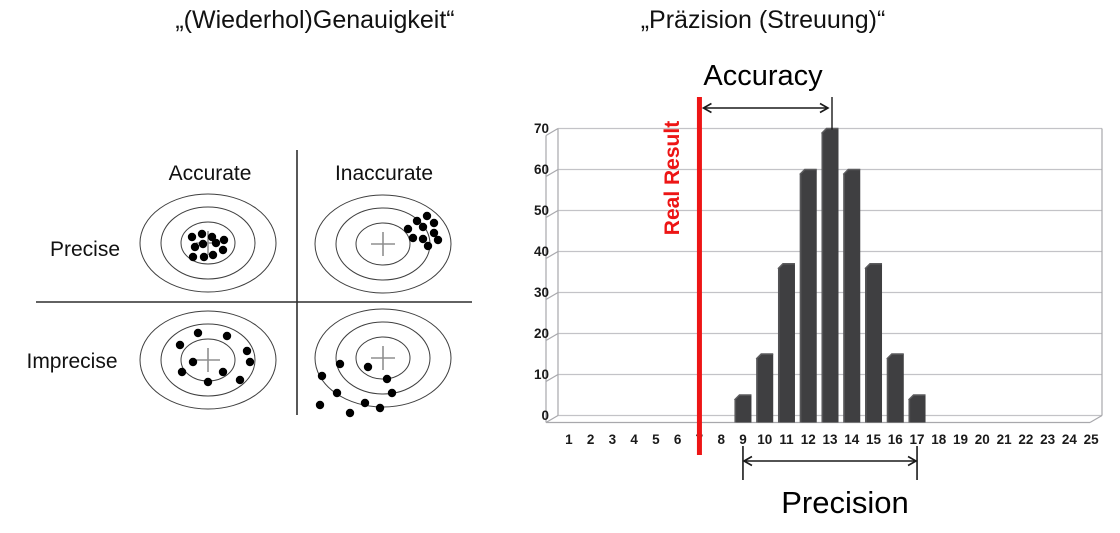  Describe the element at coordinates (210, 173) in the screenshot. I see `column-label-accurate: Accurate` at that location.